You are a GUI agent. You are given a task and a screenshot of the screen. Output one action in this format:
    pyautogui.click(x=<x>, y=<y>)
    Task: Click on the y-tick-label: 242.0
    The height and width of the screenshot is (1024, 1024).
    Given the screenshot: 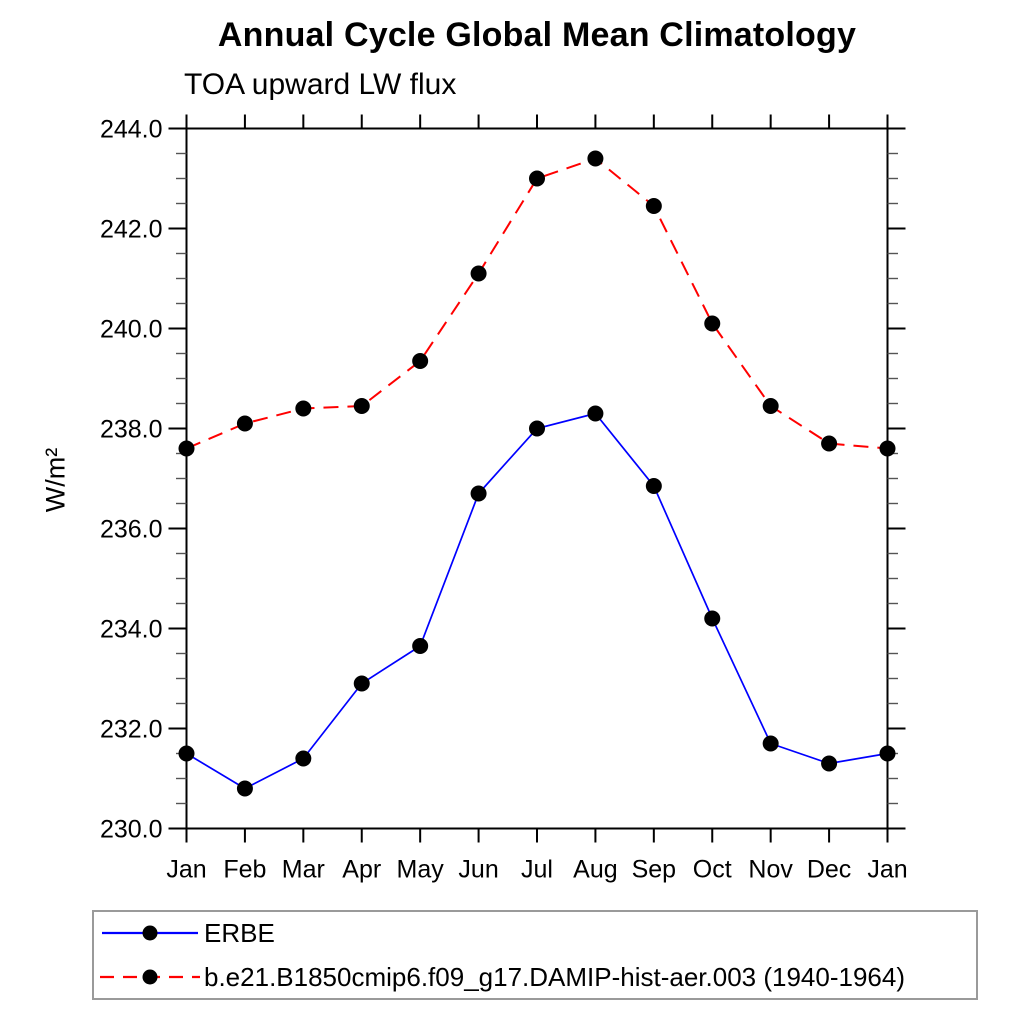 What is the action you would take?
    pyautogui.click(x=131, y=230)
    